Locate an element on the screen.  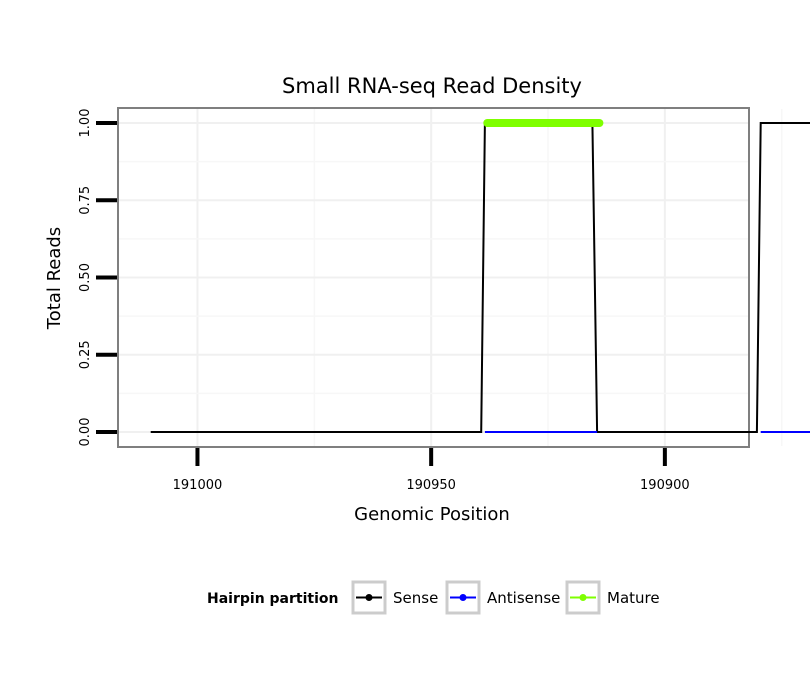
x-axis: 191000 190950 190900 is located at coordinates (431, 470).